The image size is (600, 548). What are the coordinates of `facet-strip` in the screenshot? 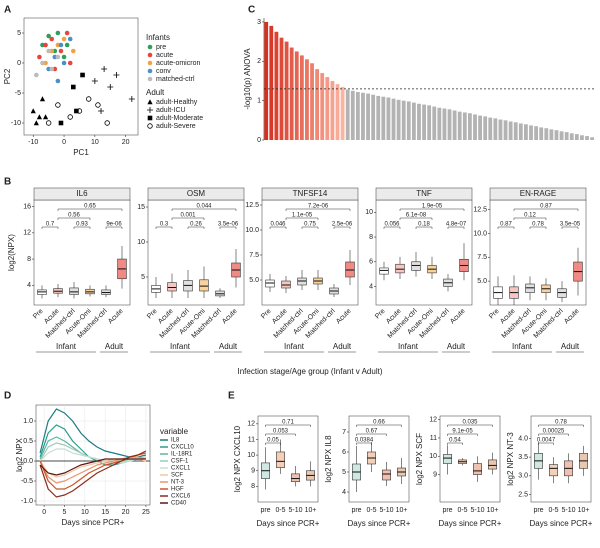 It's located at (82, 194).